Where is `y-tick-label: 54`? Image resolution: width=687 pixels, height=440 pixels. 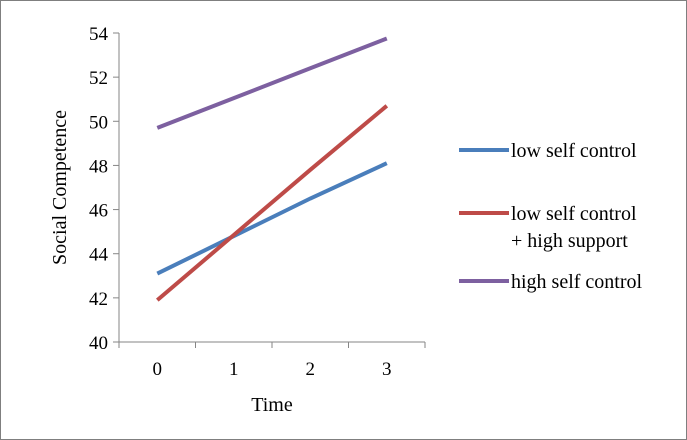 y-tick-label: 54 is located at coordinates (99, 34).